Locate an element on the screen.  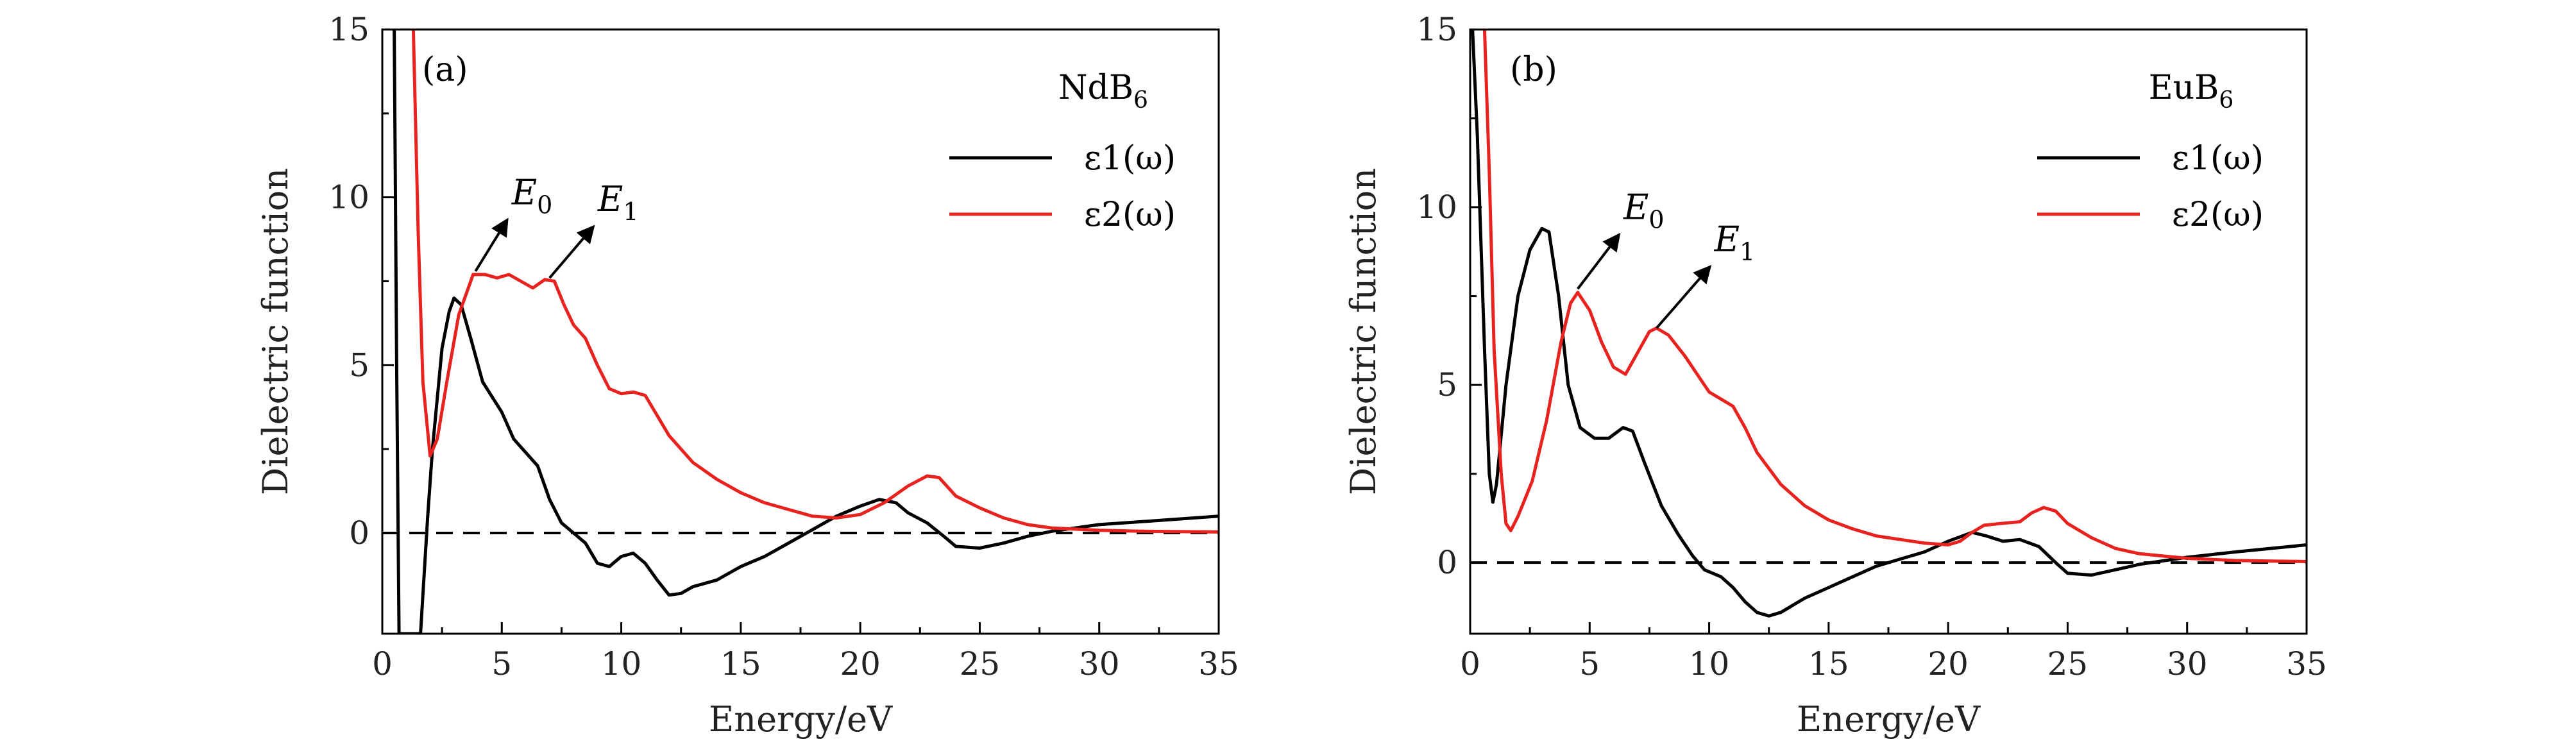
compound-base: EuB is located at coordinates (2184, 88).